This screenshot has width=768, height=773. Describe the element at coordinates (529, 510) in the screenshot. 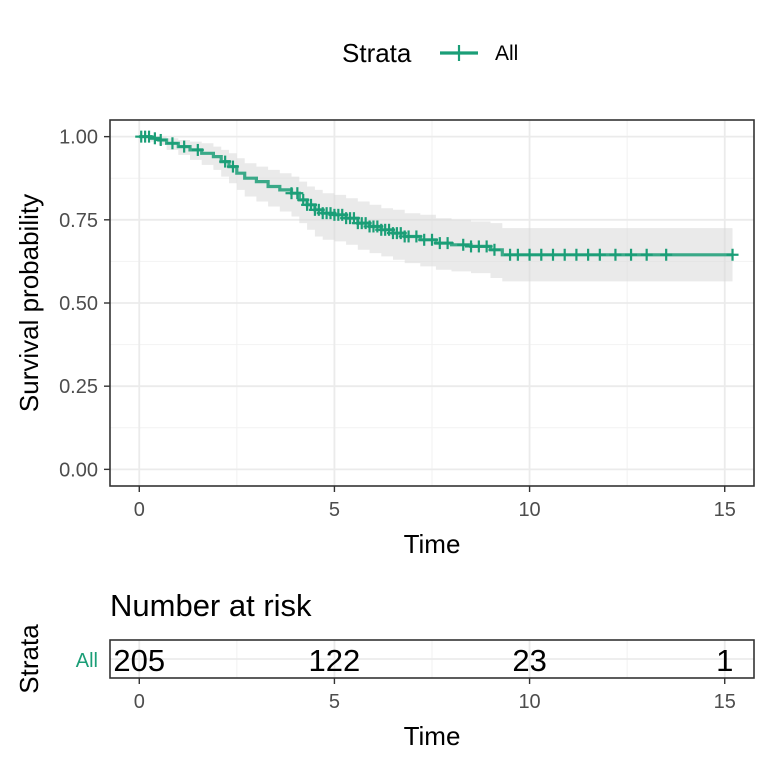

I see `x-tick-label: 10` at that location.